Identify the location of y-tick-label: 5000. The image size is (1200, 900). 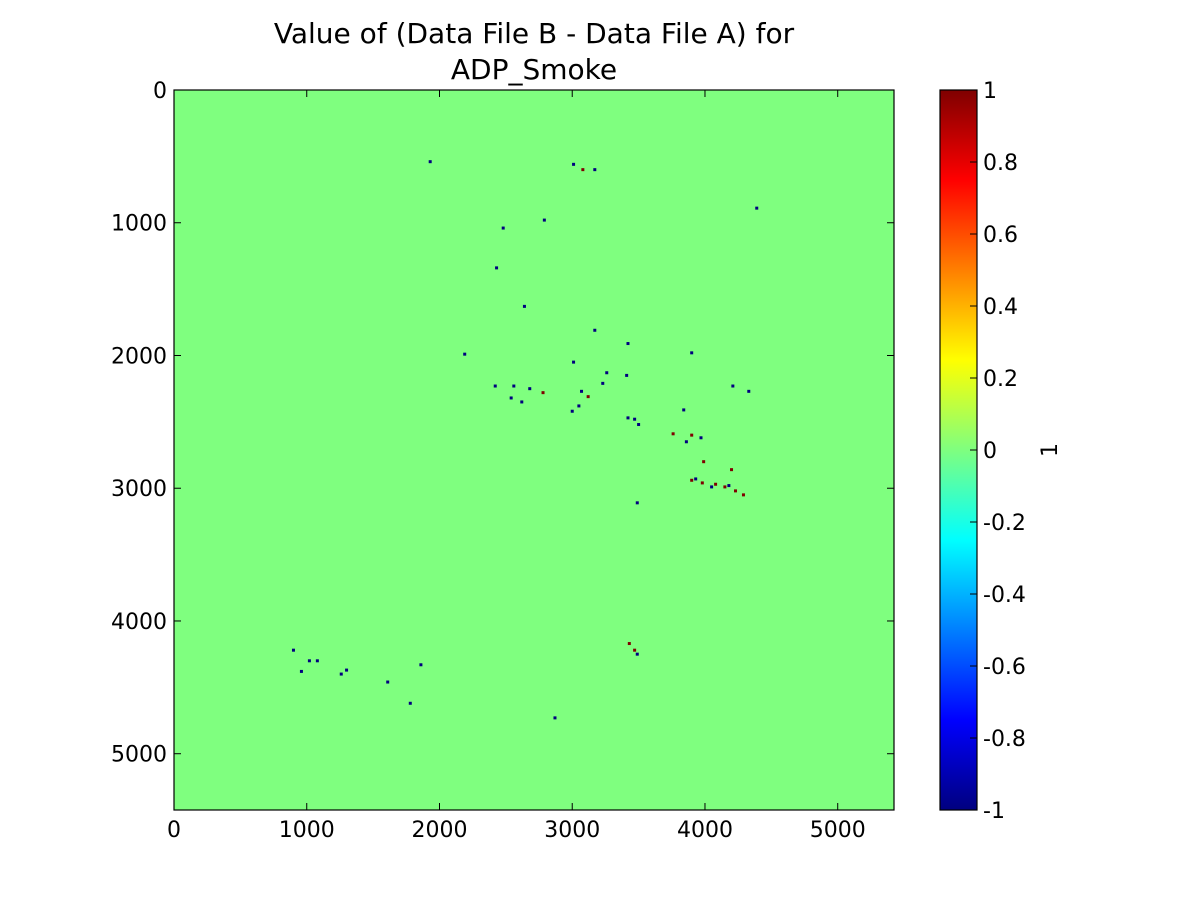
(139, 755).